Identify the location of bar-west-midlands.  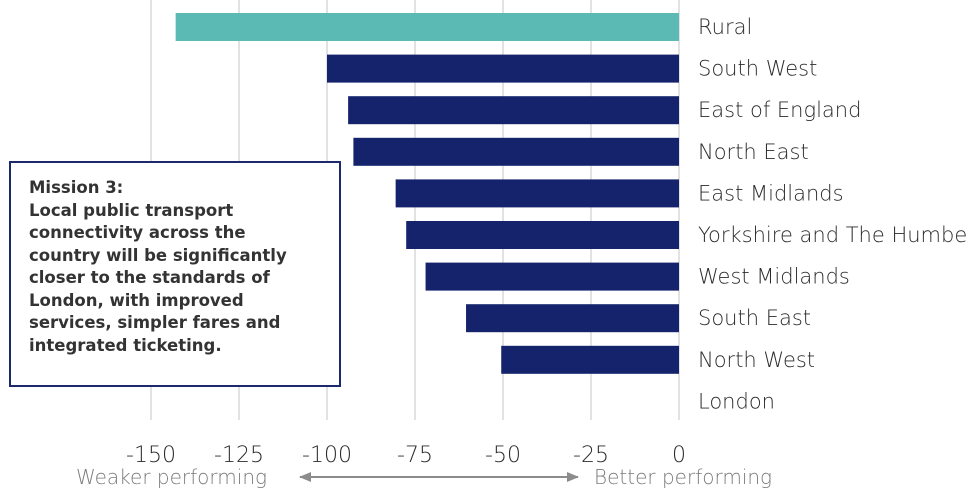
(552, 276).